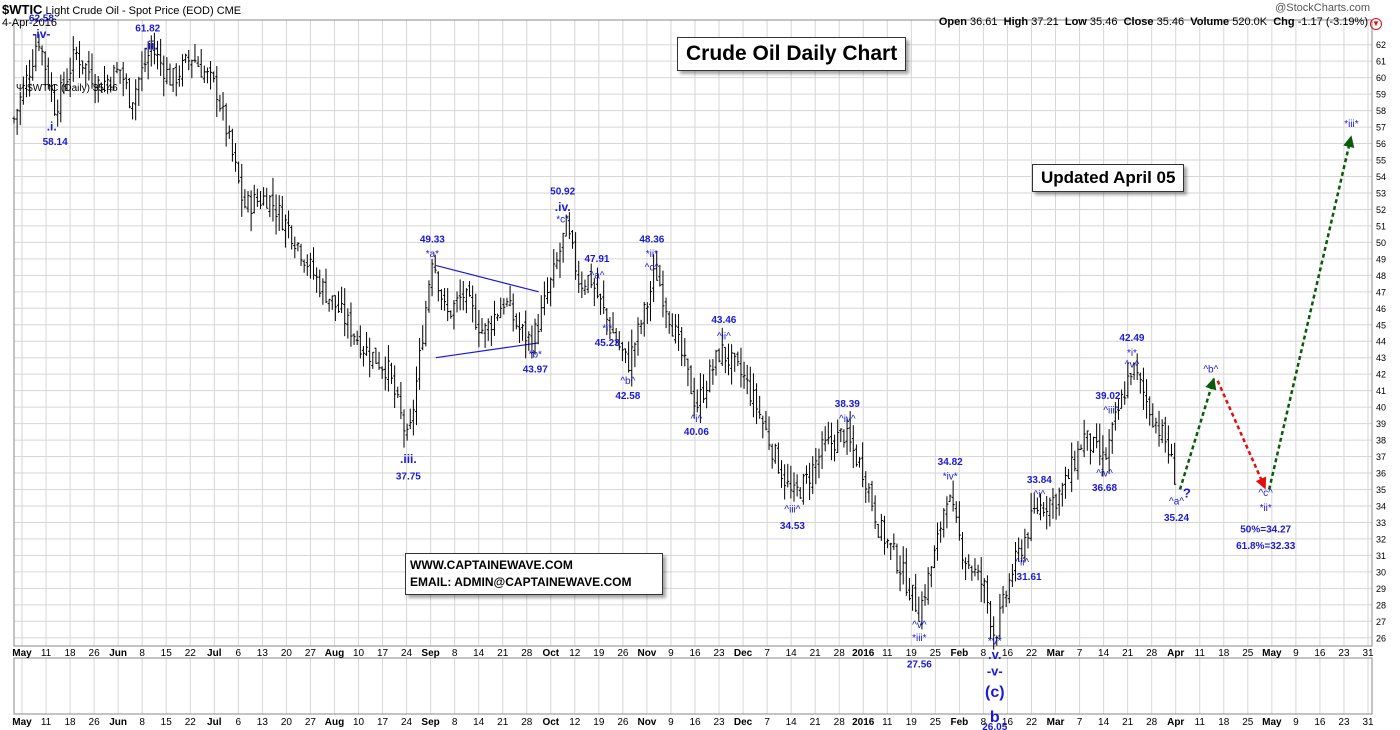 This screenshot has width=1400, height=730. Describe the element at coordinates (1176, 501) in the screenshot. I see `wave-label: ^a^` at that location.